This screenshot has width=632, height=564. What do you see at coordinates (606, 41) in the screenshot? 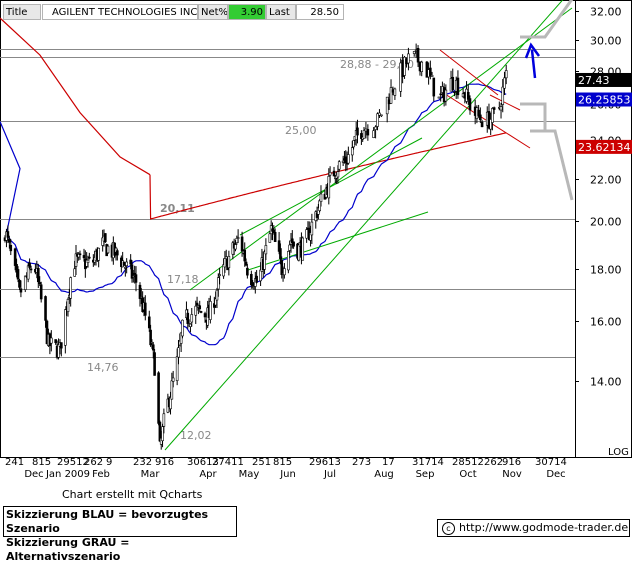
I see `y-tick-label: 30.00` at bounding box center [606, 41].